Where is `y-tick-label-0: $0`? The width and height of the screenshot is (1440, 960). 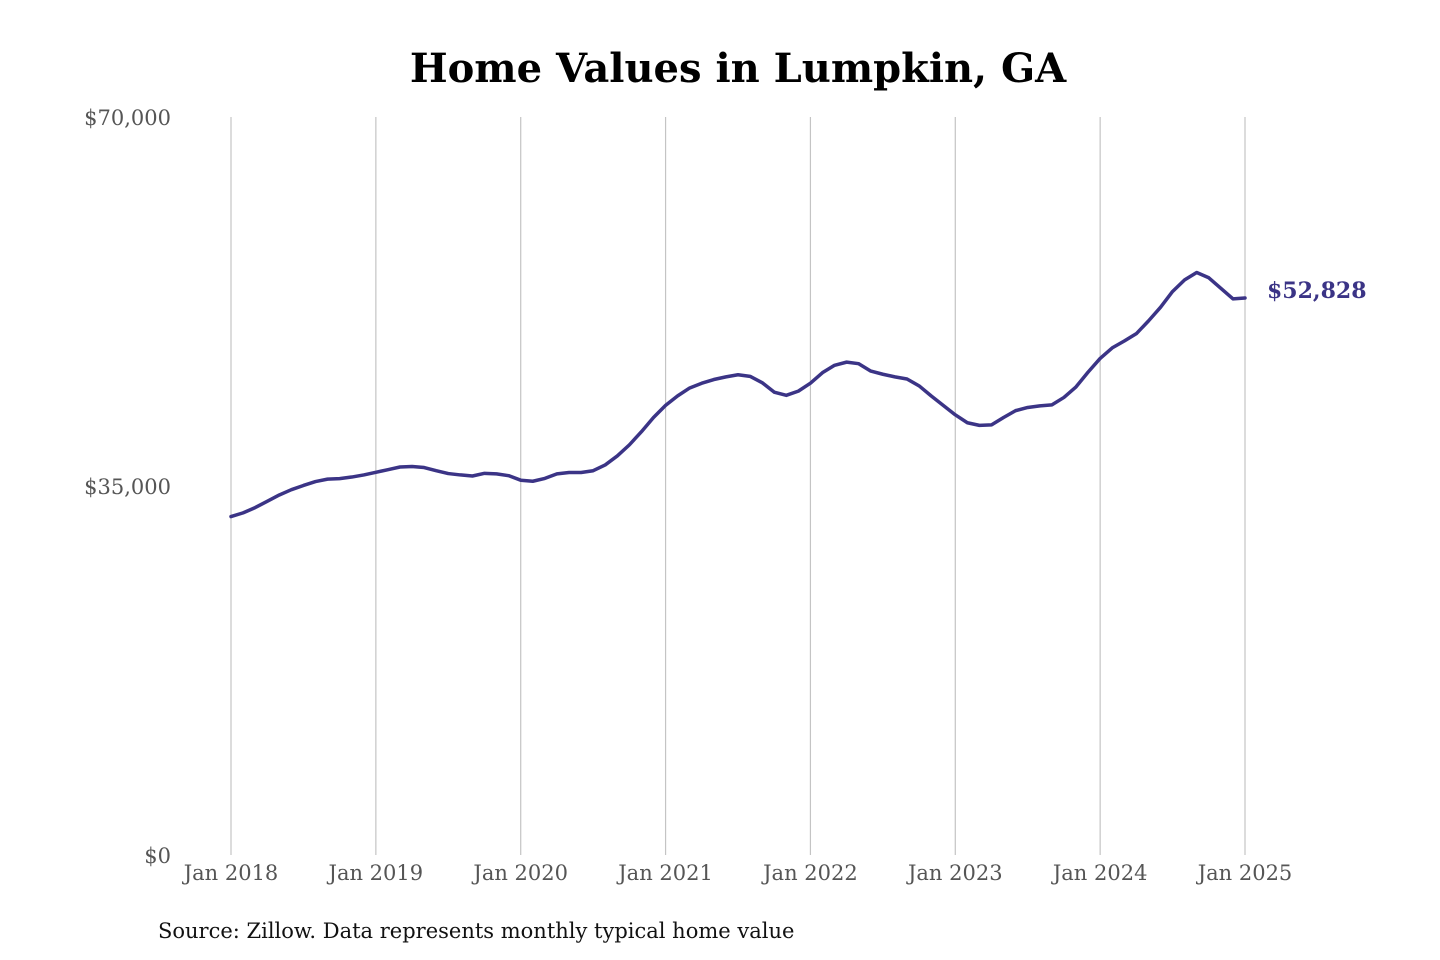 y-tick-label-0: $0 is located at coordinates (157, 856).